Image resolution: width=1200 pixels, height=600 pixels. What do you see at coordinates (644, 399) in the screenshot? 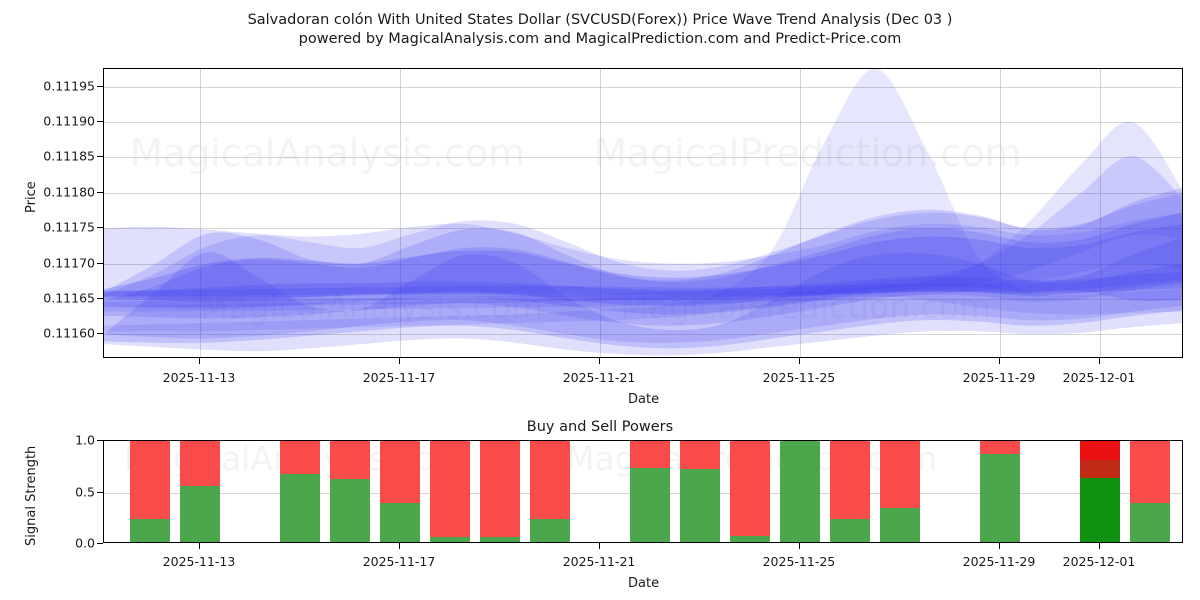
I see `price-x-axis-label: Date` at bounding box center [644, 399].